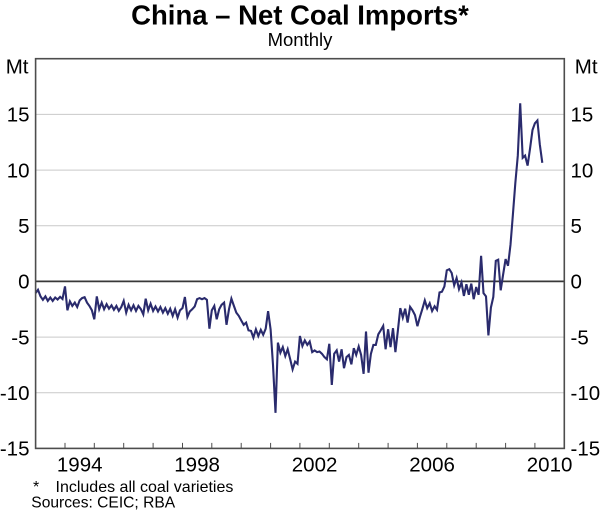  Describe the element at coordinates (432, 465) in the screenshot. I see `svg-text: 2006` at that location.